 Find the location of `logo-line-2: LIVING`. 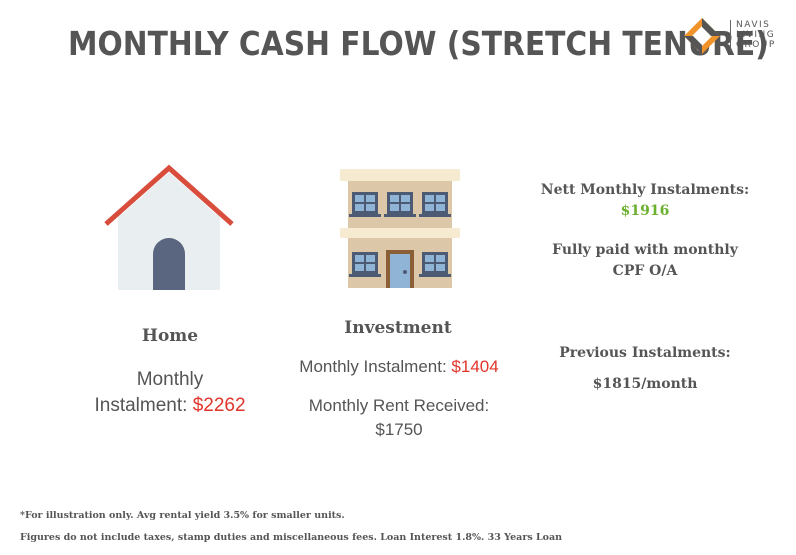

logo-line-2: LIVING is located at coordinates (756, 35).